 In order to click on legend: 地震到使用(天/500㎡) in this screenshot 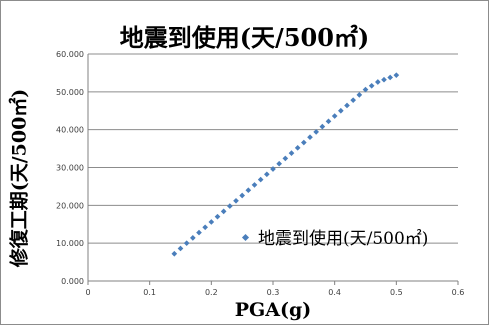, I will do `click(334, 238)`.